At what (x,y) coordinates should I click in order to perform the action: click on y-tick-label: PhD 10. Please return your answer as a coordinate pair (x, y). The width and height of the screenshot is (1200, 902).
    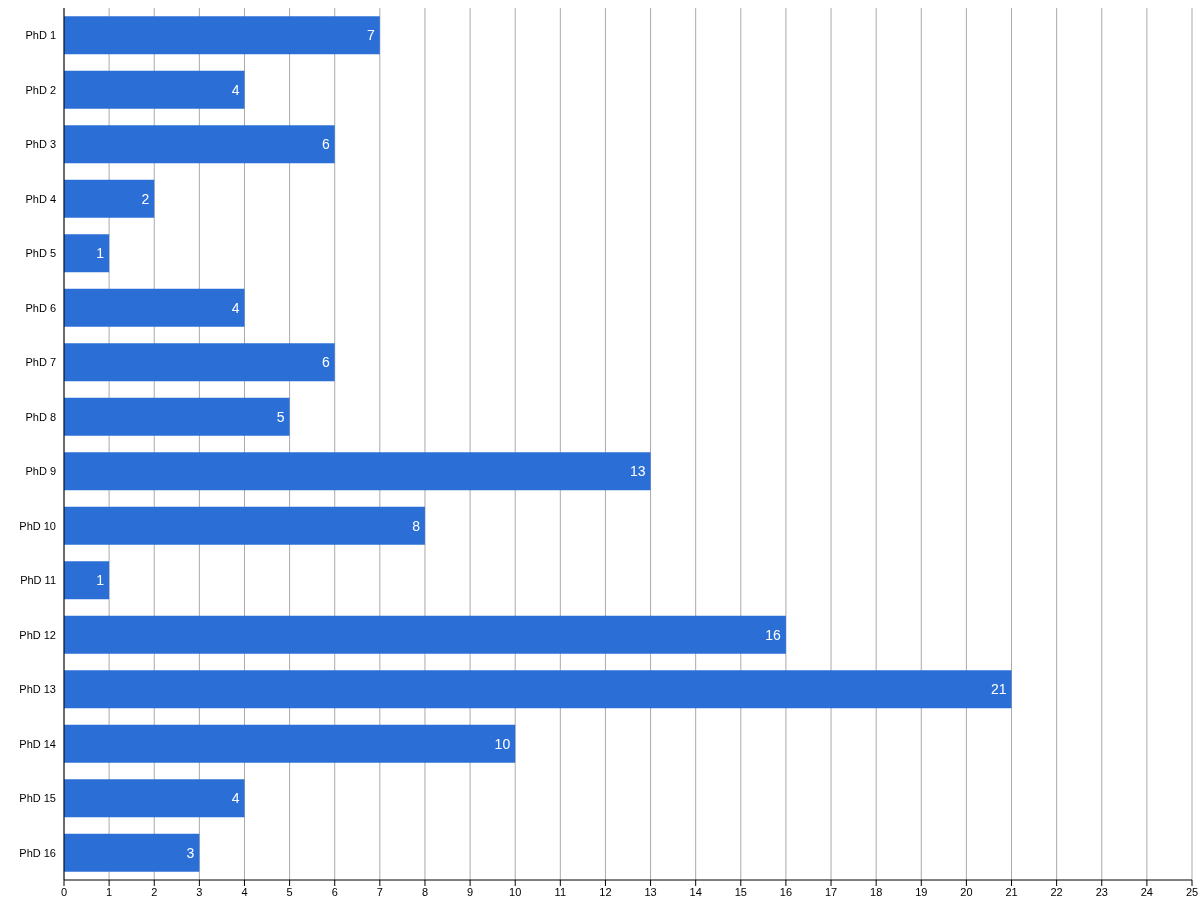
    Looking at the image, I should click on (37, 525).